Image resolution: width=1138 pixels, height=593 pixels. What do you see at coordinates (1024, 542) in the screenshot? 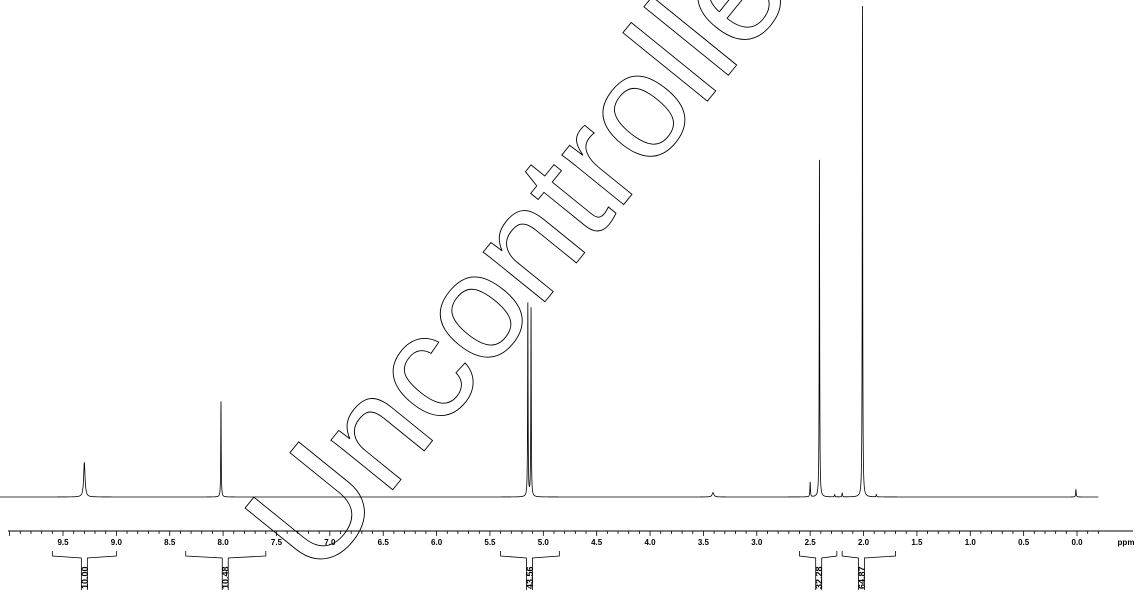
I see `tick-label: 0.5` at bounding box center [1024, 542].